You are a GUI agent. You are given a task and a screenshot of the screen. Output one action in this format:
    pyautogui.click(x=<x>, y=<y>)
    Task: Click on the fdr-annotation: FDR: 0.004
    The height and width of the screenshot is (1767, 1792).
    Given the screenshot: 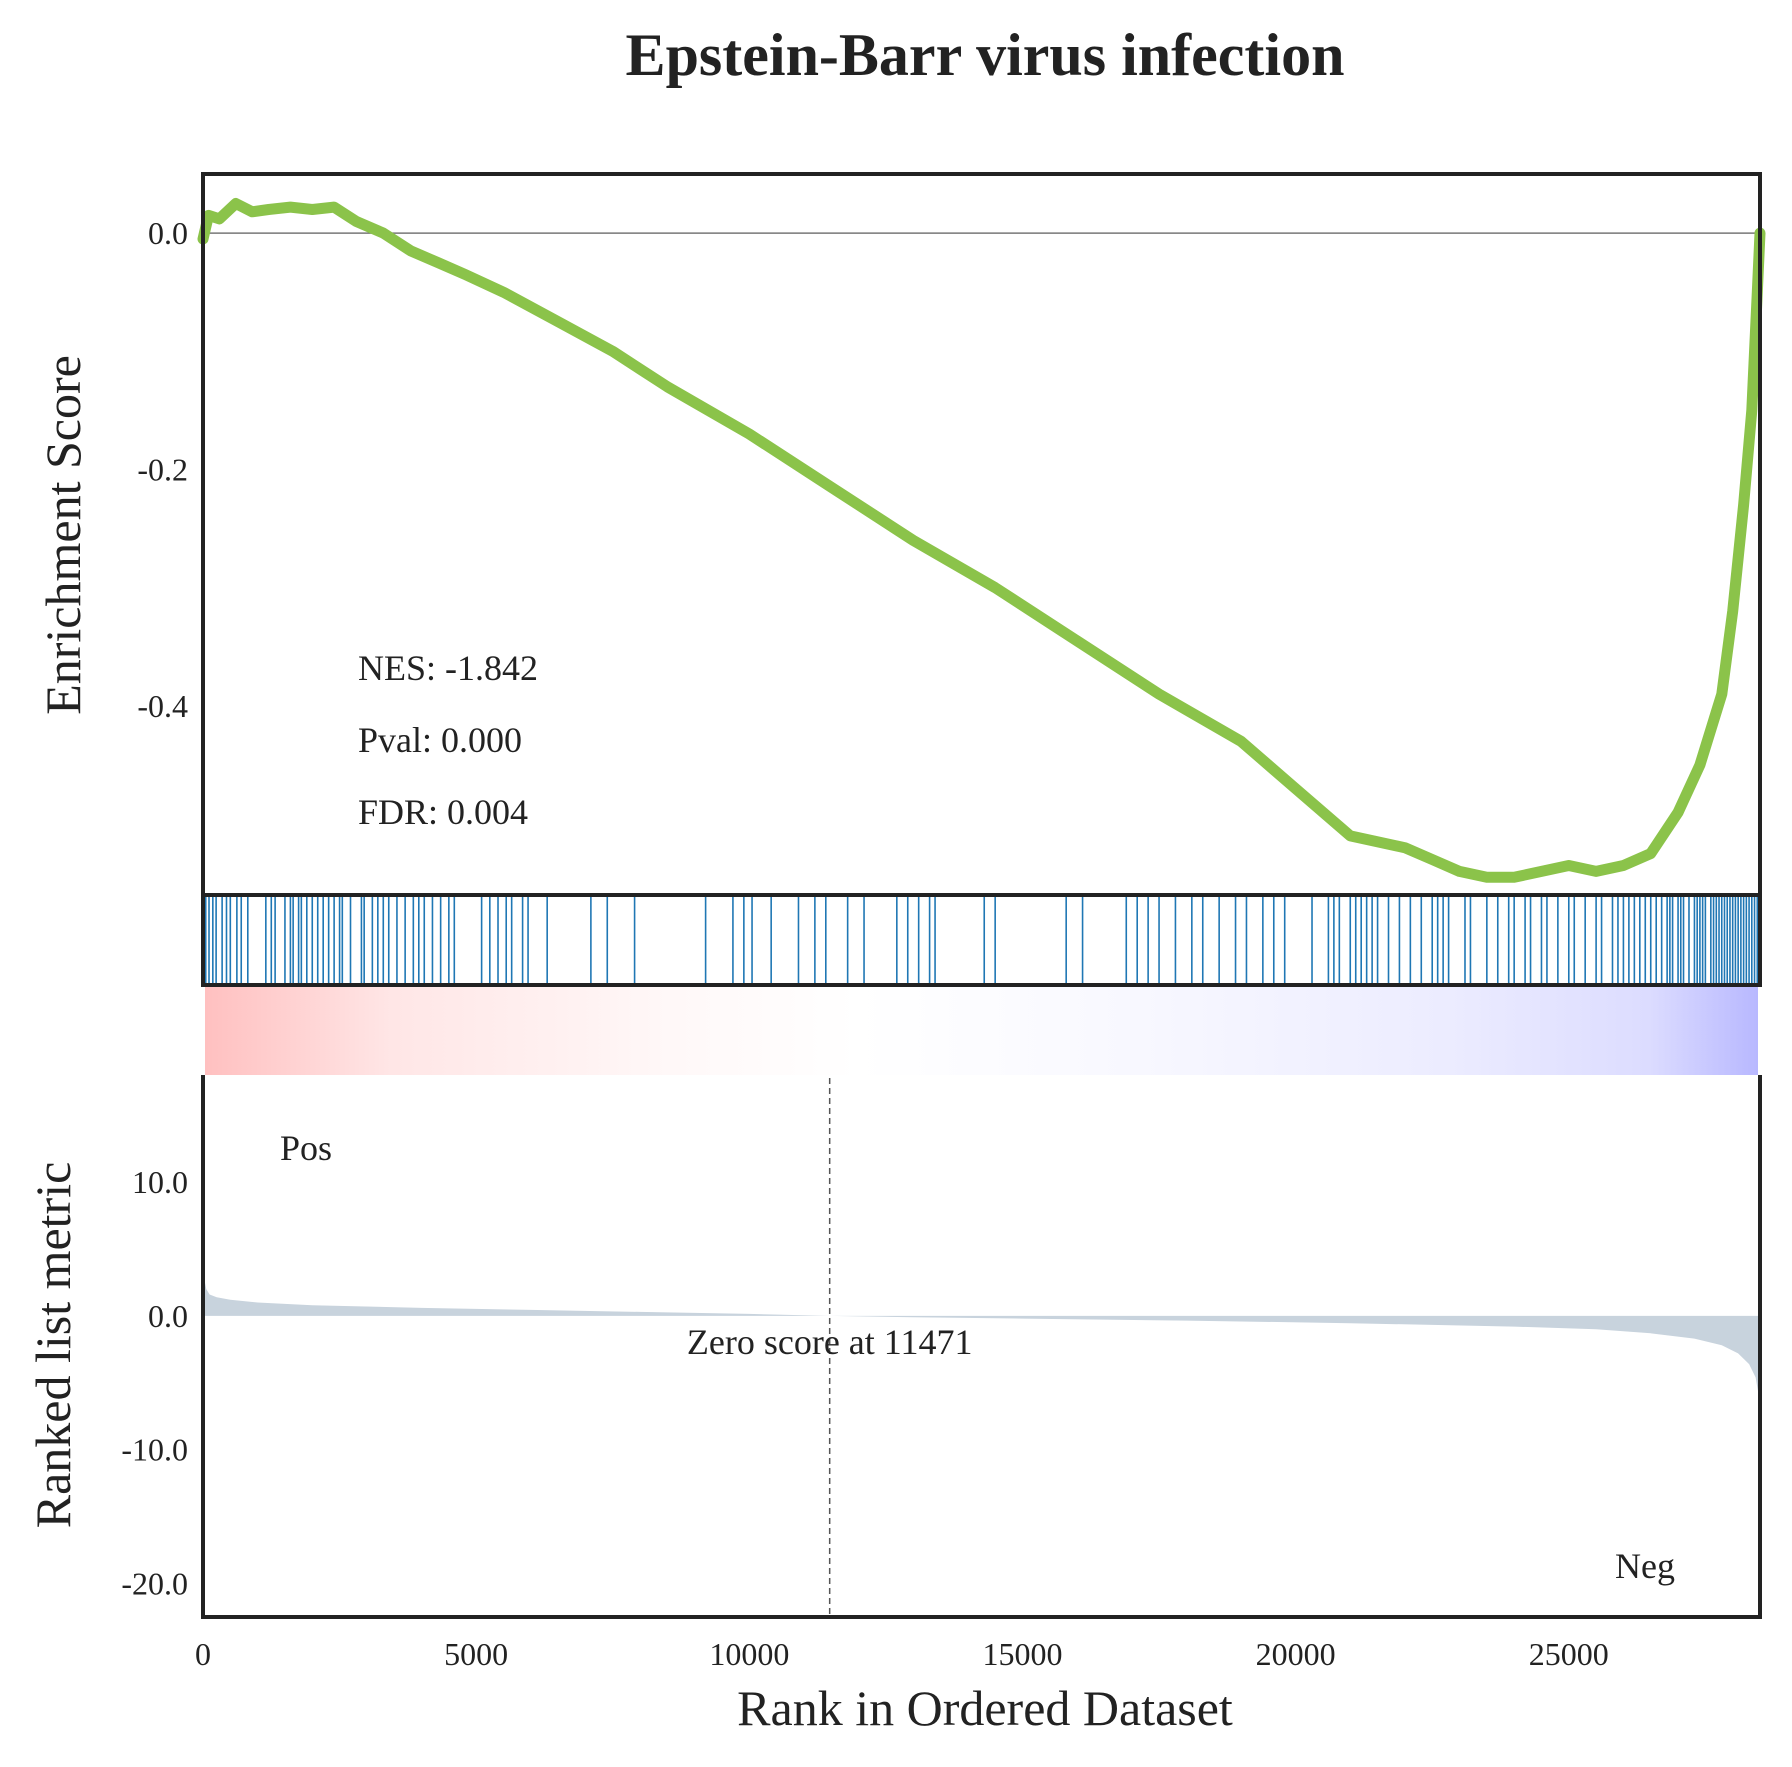 What is the action you would take?
    pyautogui.click(x=443, y=812)
    